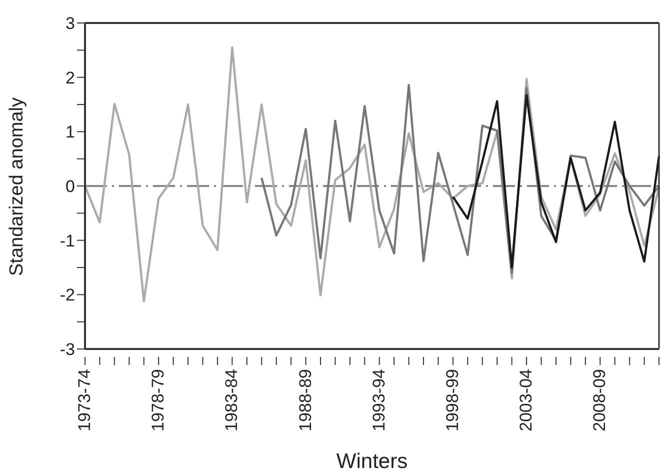 The image size is (662, 474). Describe the element at coordinates (70, 186) in the screenshot. I see `y-tick-label: 0` at that location.